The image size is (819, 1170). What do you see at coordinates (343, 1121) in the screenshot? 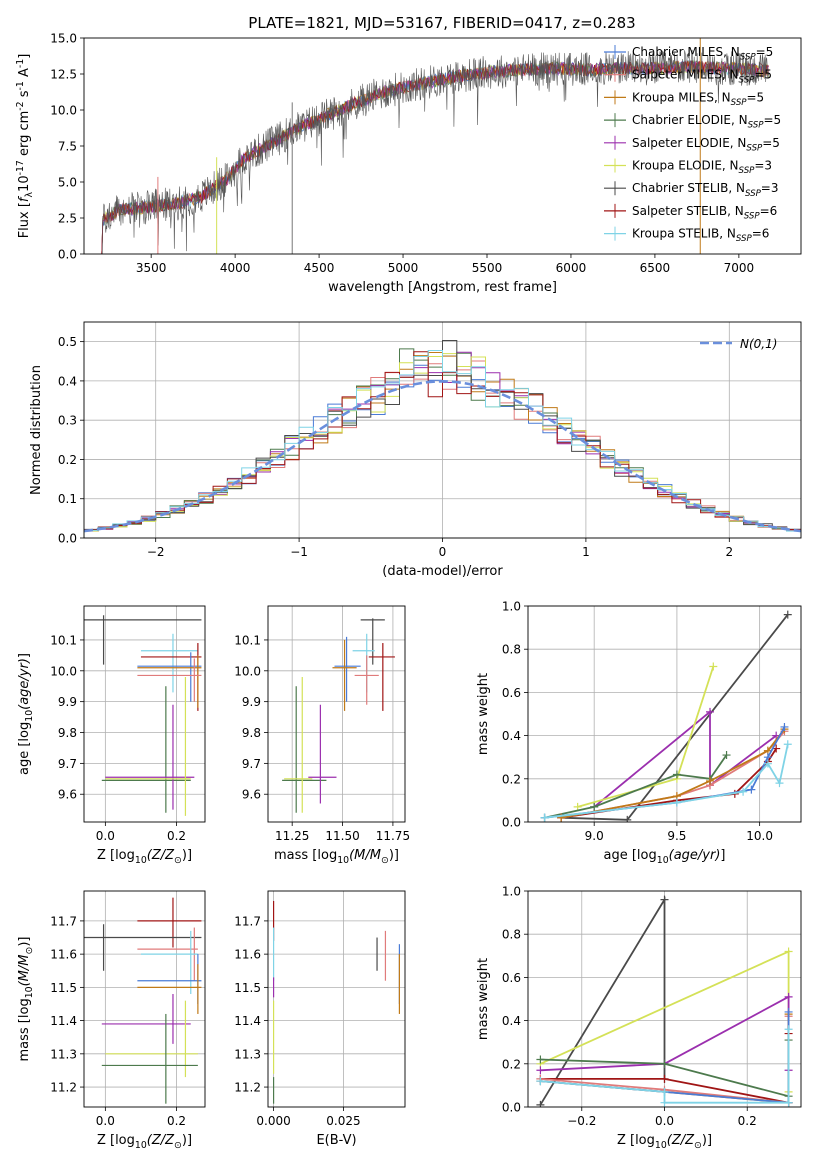
I see `mass-vs-ebv-xtick-label-1: 0.025` at bounding box center [343, 1121].